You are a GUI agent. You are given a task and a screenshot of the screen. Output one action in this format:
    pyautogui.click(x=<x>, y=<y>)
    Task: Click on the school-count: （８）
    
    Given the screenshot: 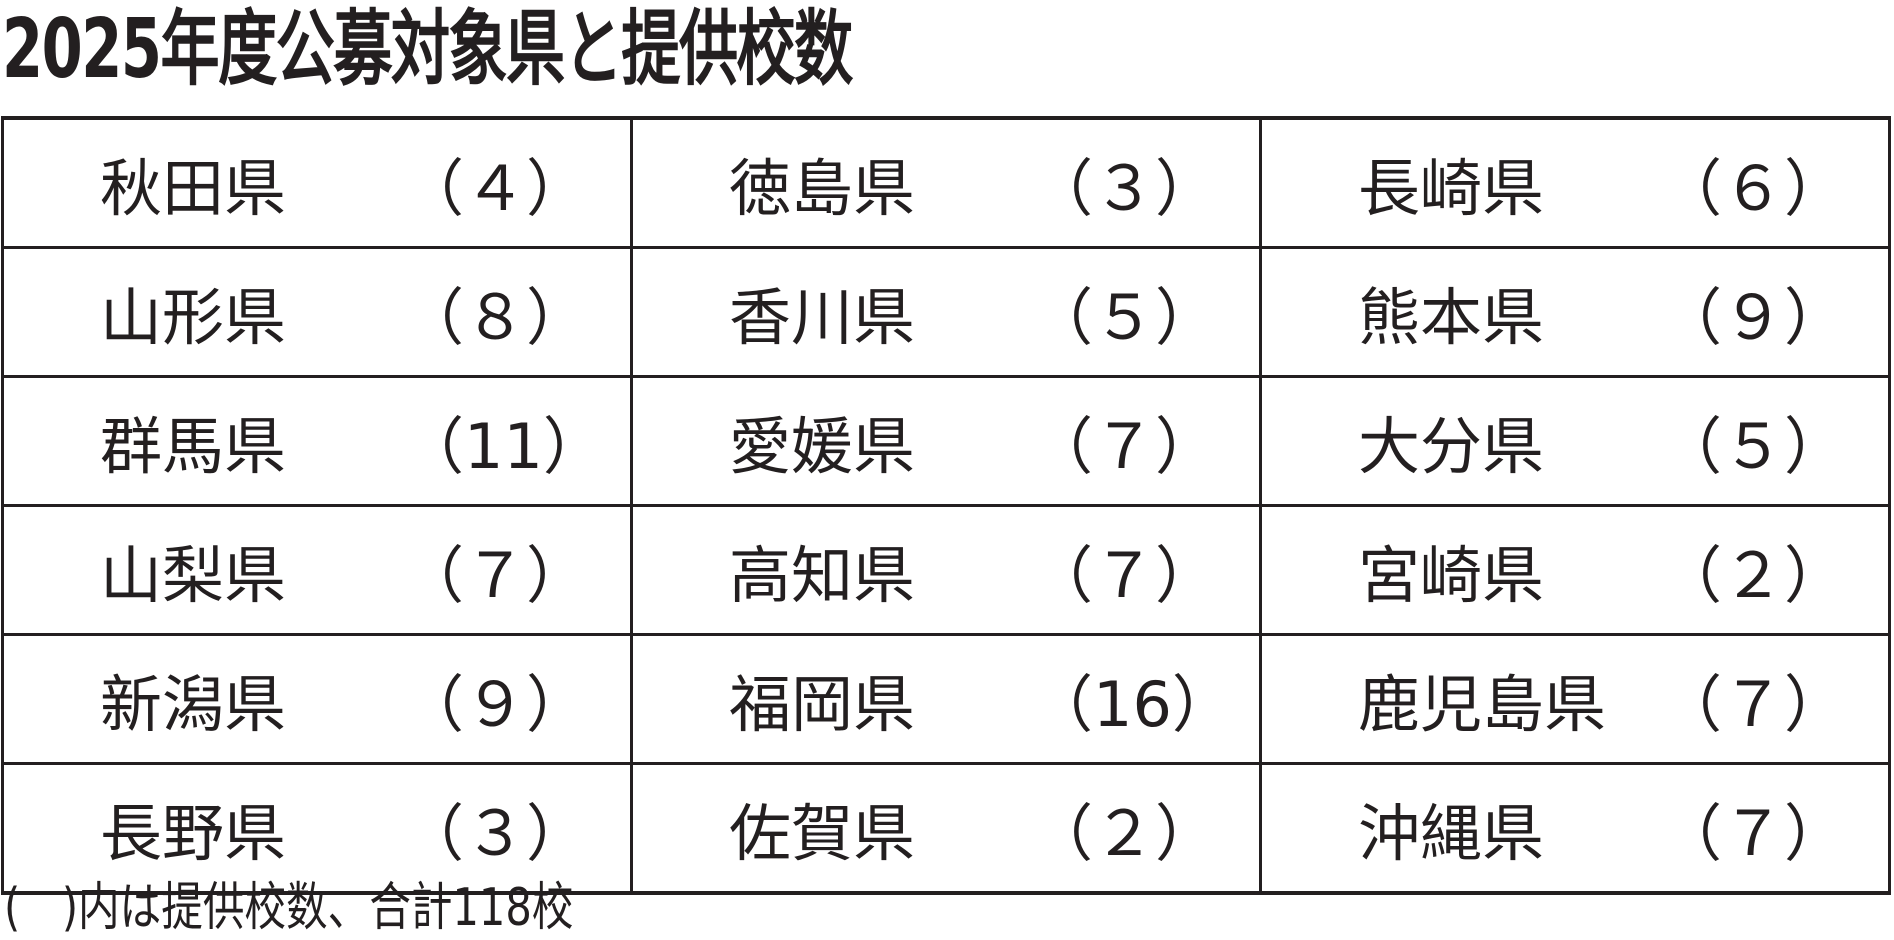 What is the action you would take?
    pyautogui.click(x=495, y=317)
    